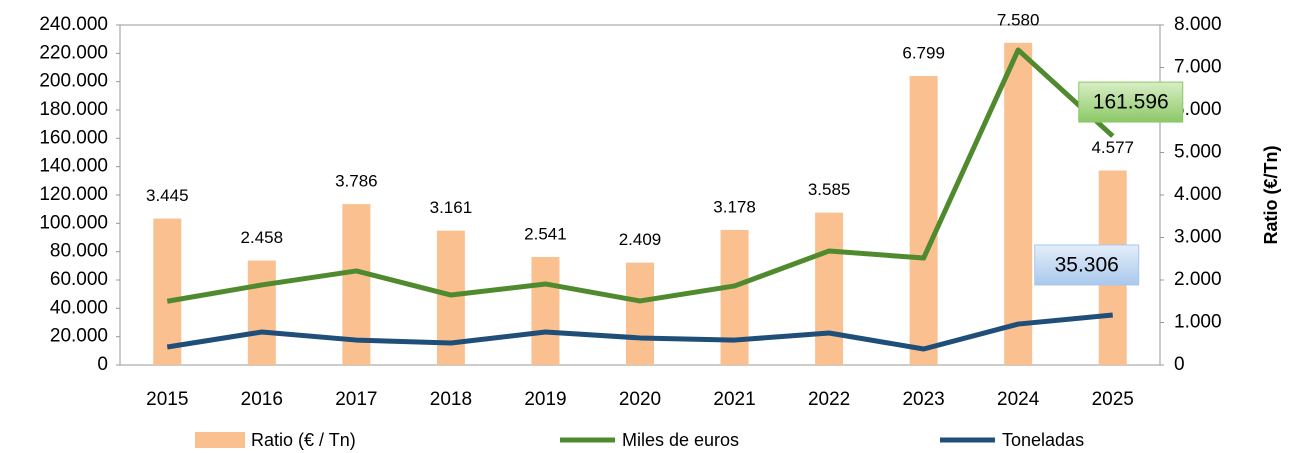 The image size is (1291, 453). Describe the element at coordinates (640, 239) in the screenshot. I see `bar-value-label: 2.409` at that location.